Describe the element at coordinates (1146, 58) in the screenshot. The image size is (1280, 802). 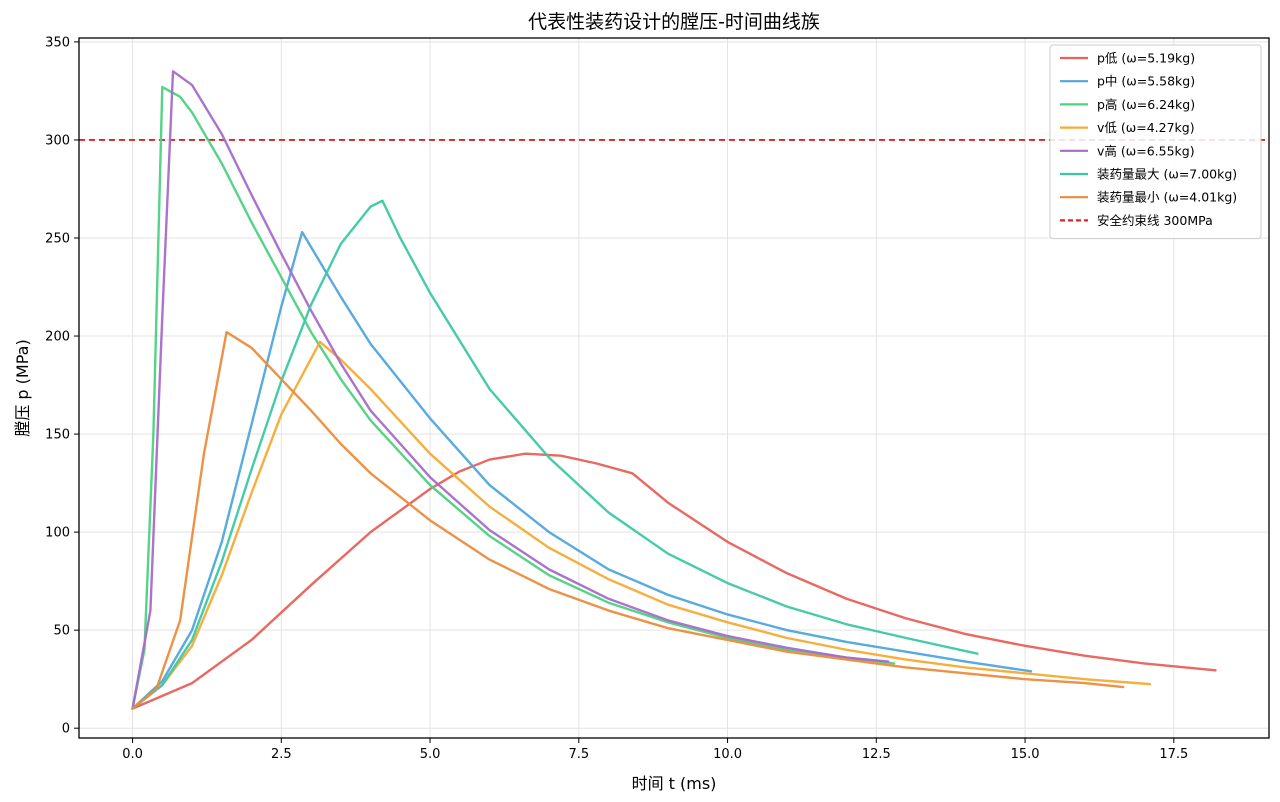
I see `legend-label-1: p低 (ω=5.19kg)` at that location.